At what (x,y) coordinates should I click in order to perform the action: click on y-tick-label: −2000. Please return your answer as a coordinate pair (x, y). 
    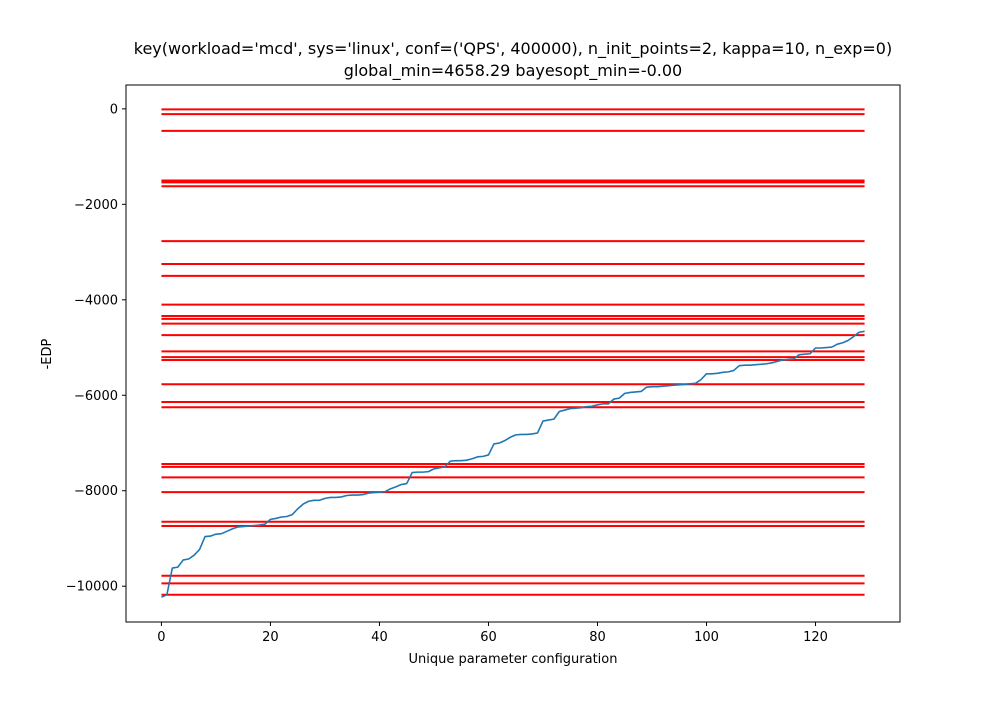
    Looking at the image, I should click on (96, 205).